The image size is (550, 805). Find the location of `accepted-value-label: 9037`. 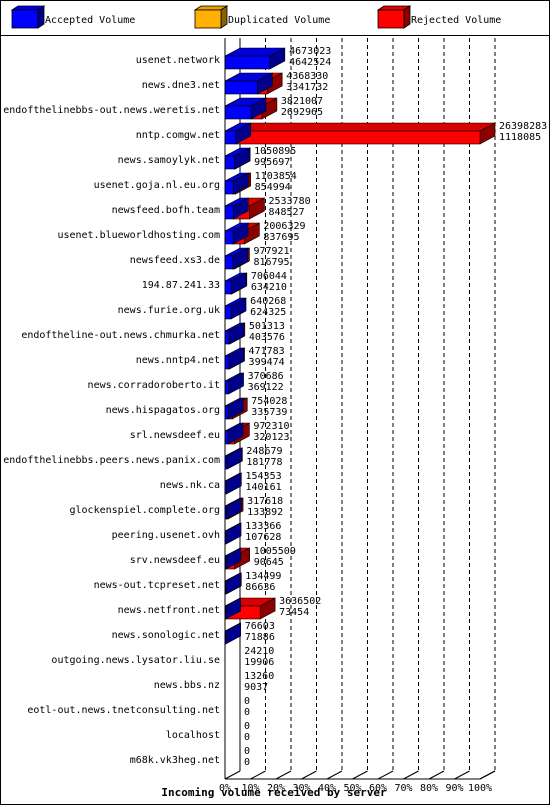

accepted-value-label: 9037 is located at coordinates (256, 687).